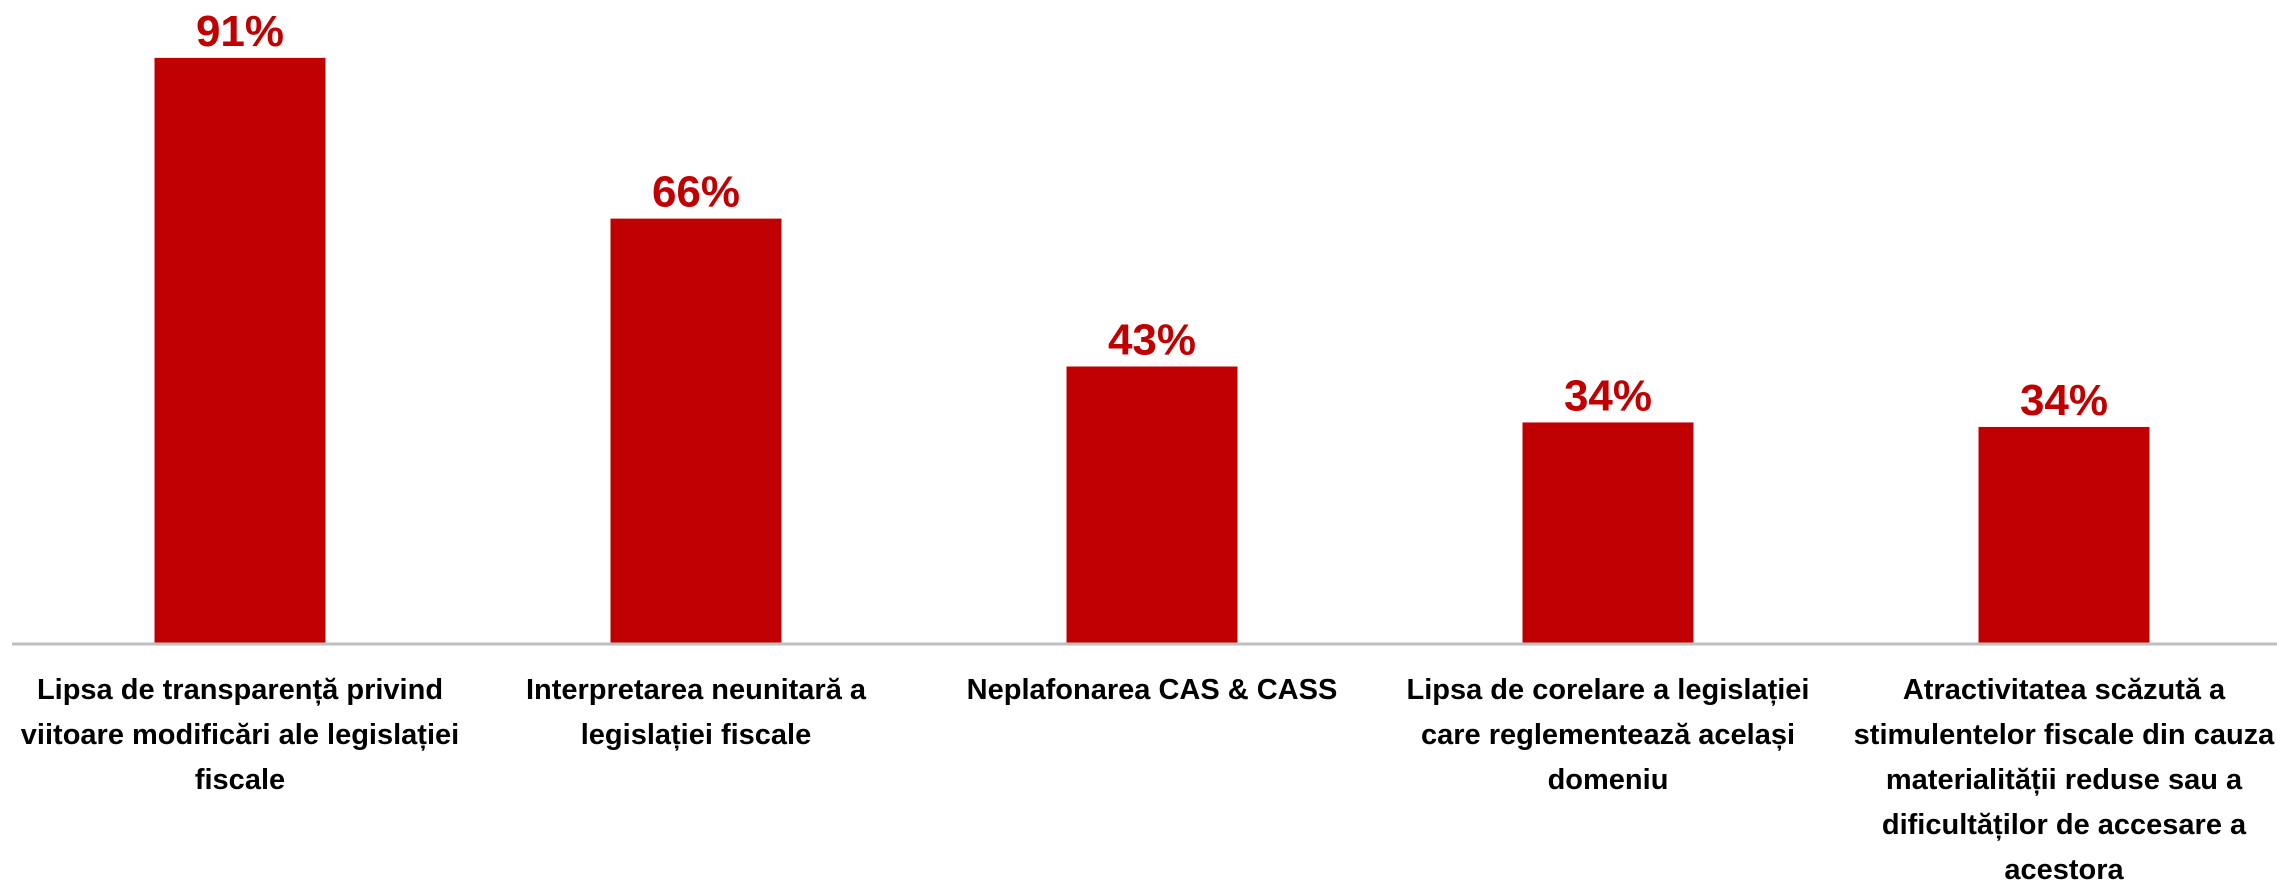 The width and height of the screenshot is (2277, 891). Describe the element at coordinates (240, 31) in the screenshot. I see `data-label: 91%` at that location.